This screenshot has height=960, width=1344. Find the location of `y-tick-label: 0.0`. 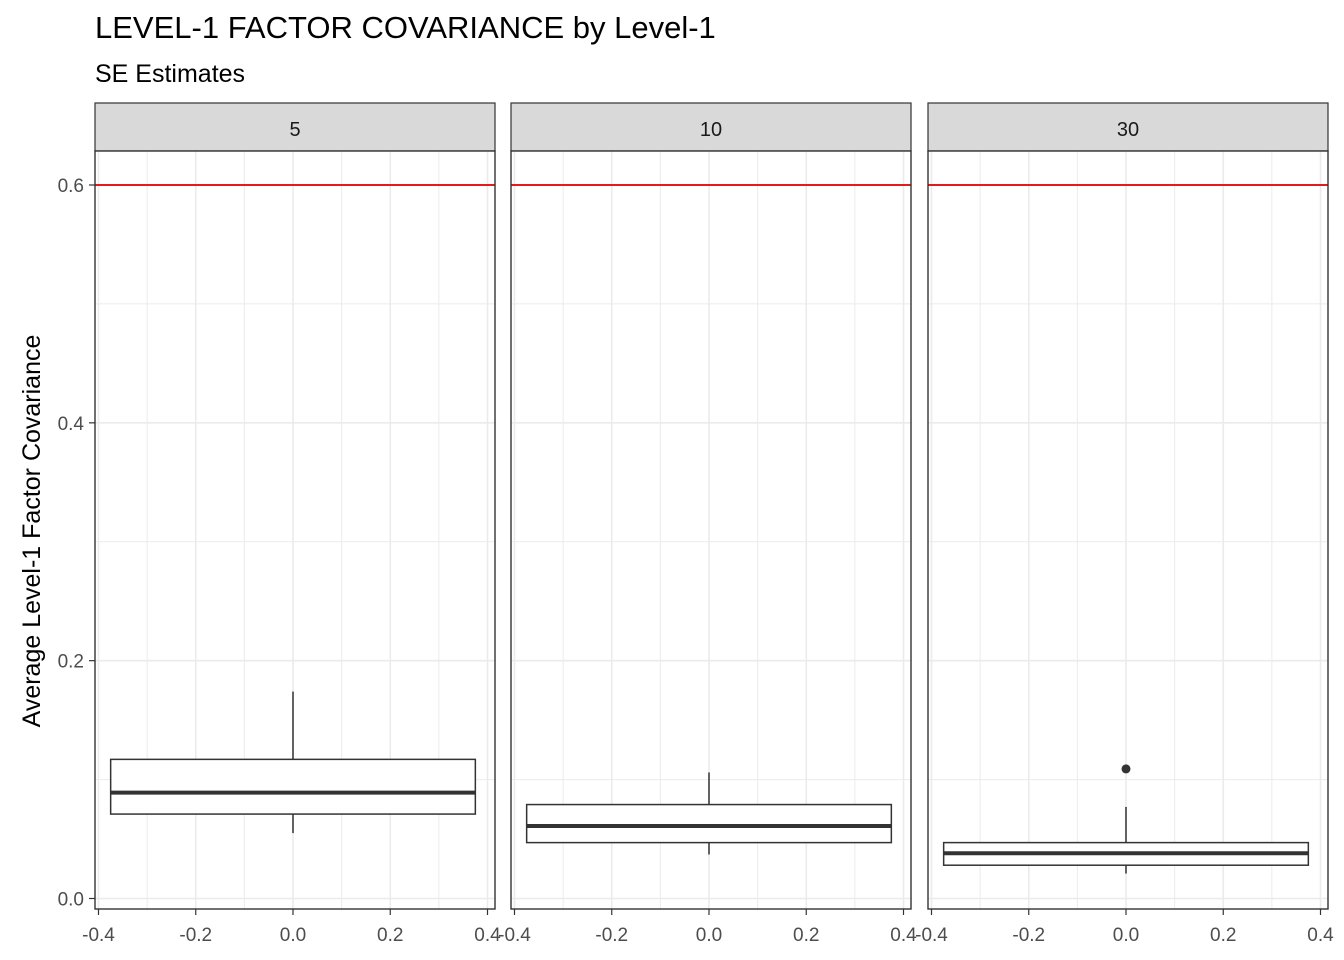

y-tick-label: 0.0 is located at coordinates (71, 900).